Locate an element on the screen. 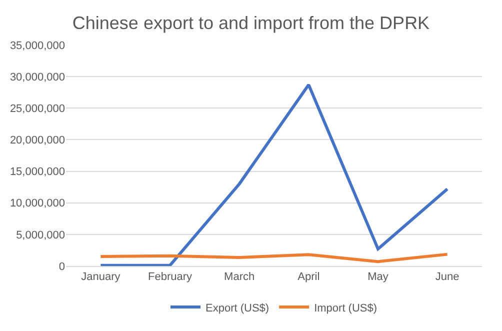  y-tick-label: 15,000,000 is located at coordinates (37, 172).